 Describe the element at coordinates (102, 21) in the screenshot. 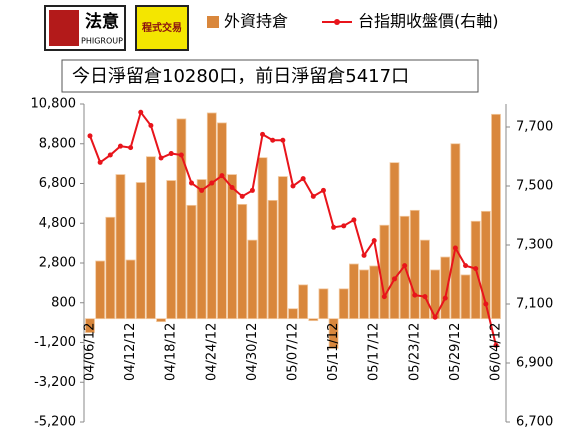

I see `logo-text: 法意` at that location.